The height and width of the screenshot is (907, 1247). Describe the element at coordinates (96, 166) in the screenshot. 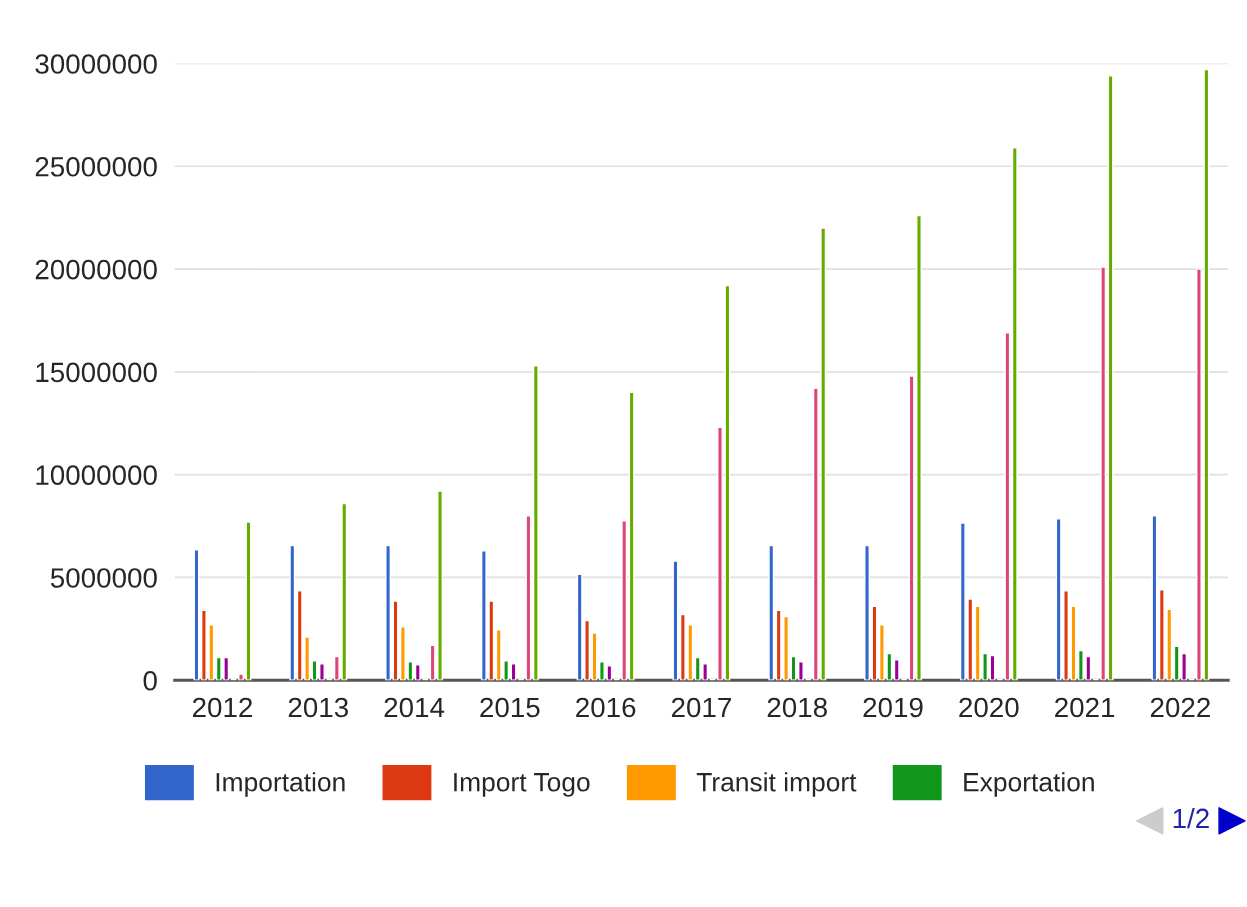

I see `y-tick-label: 25000000` at that location.